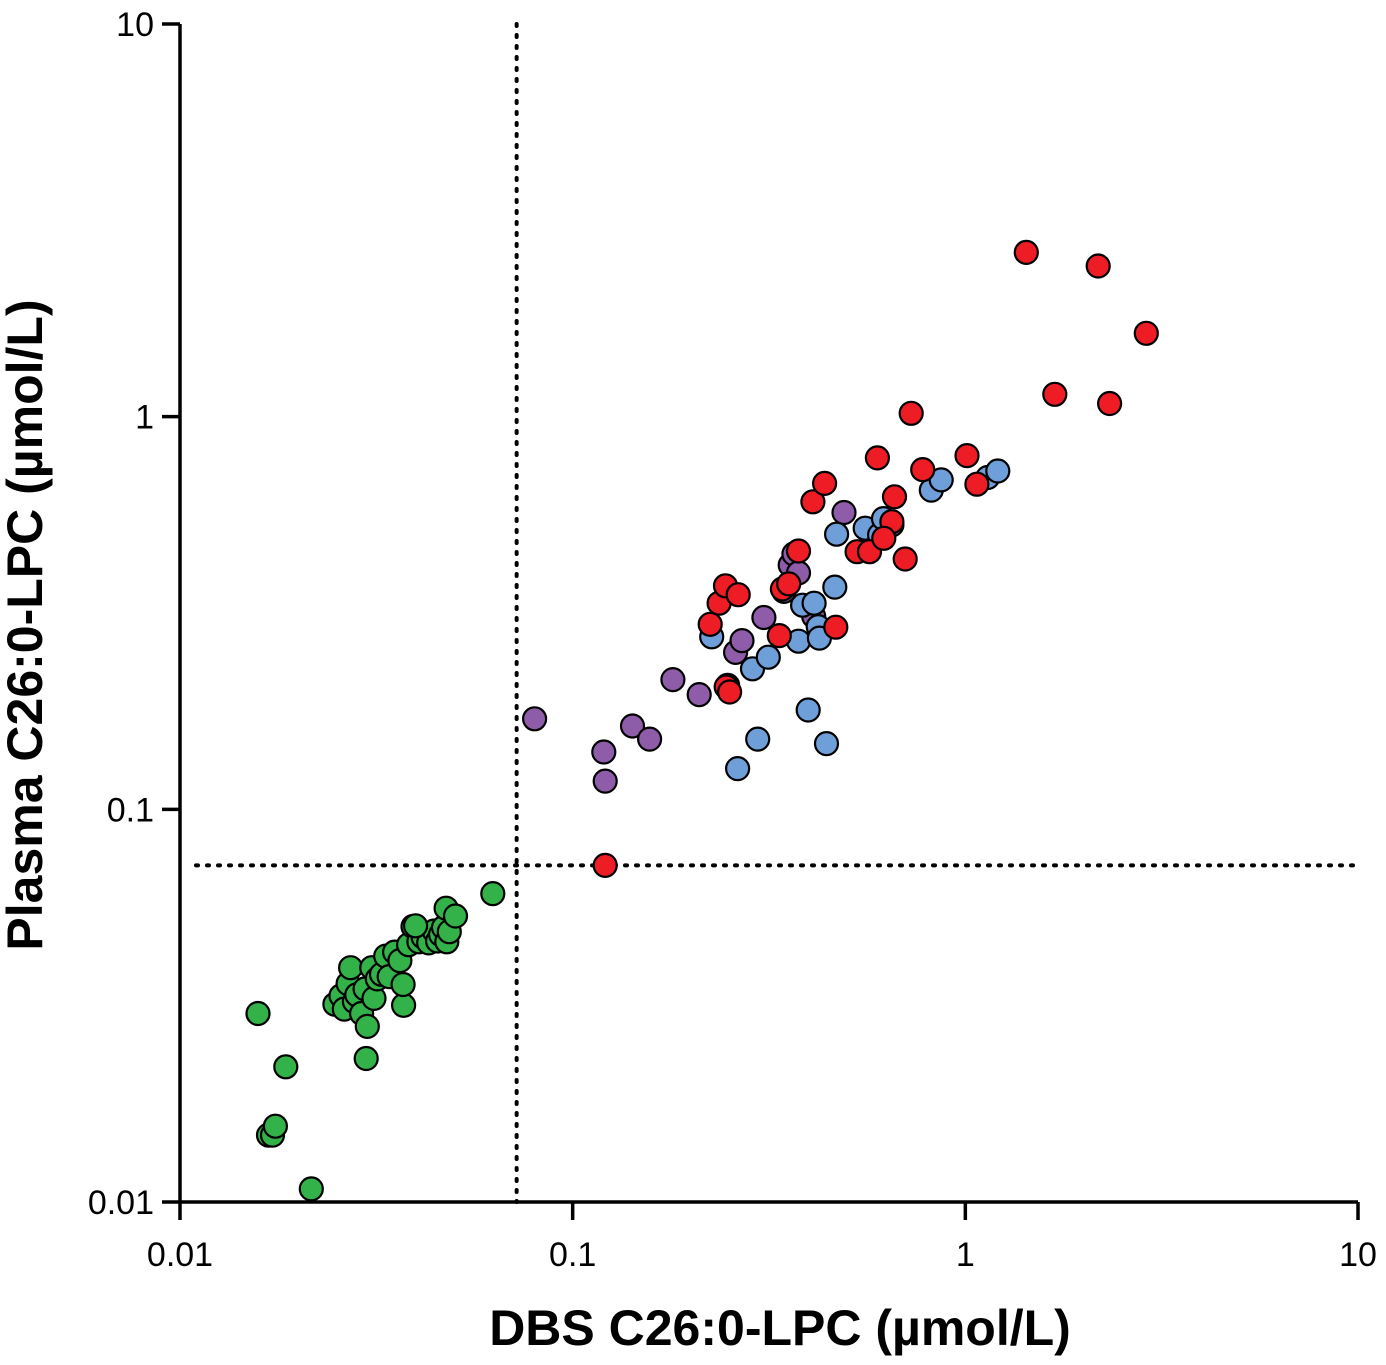 The width and height of the screenshot is (1386, 1365). Describe the element at coordinates (965, 1255) in the screenshot. I see `x-tick-label: 1` at that location.